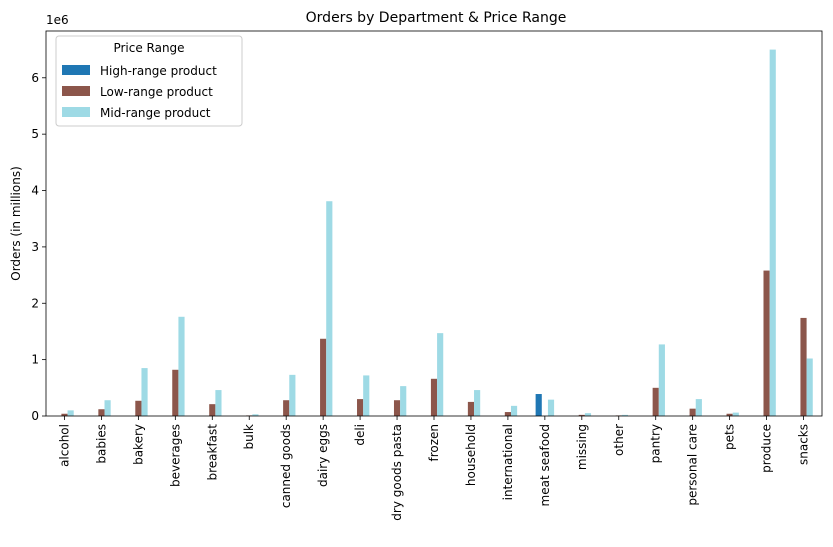 The height and width of the screenshot is (547, 833). I want to click on legend-entry-label: Low-range product, so click(156, 92).